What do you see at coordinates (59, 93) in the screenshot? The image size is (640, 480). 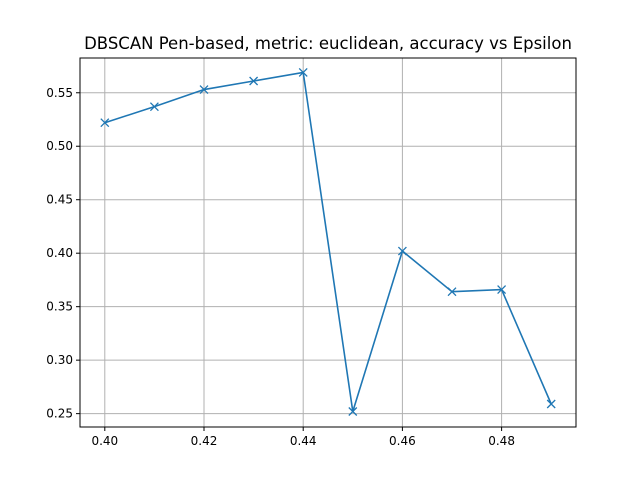 I see `y-tick-label: 0.55` at bounding box center [59, 93].